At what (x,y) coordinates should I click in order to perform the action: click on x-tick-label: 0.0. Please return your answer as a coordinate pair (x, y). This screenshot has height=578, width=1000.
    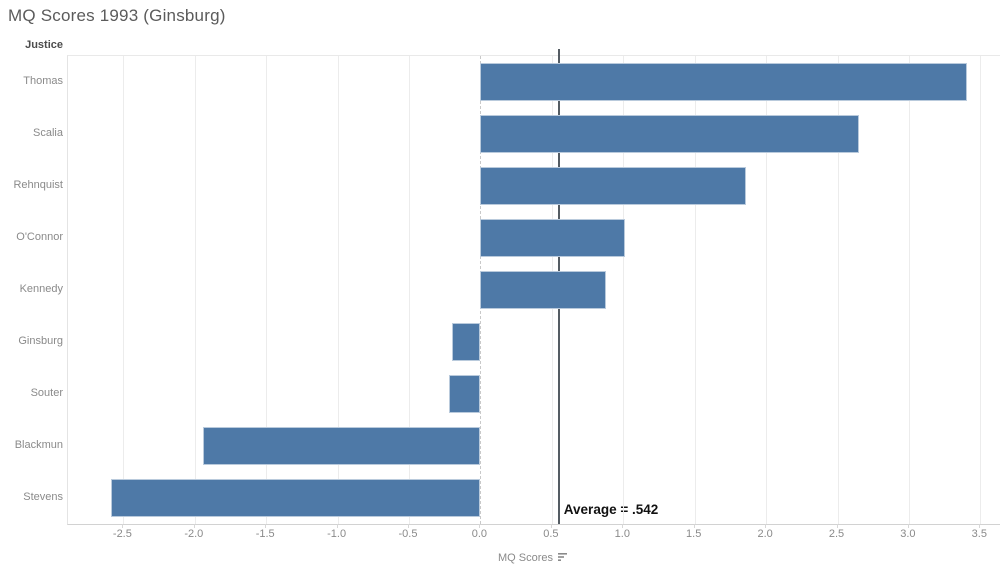
    Looking at the image, I should click on (479, 534).